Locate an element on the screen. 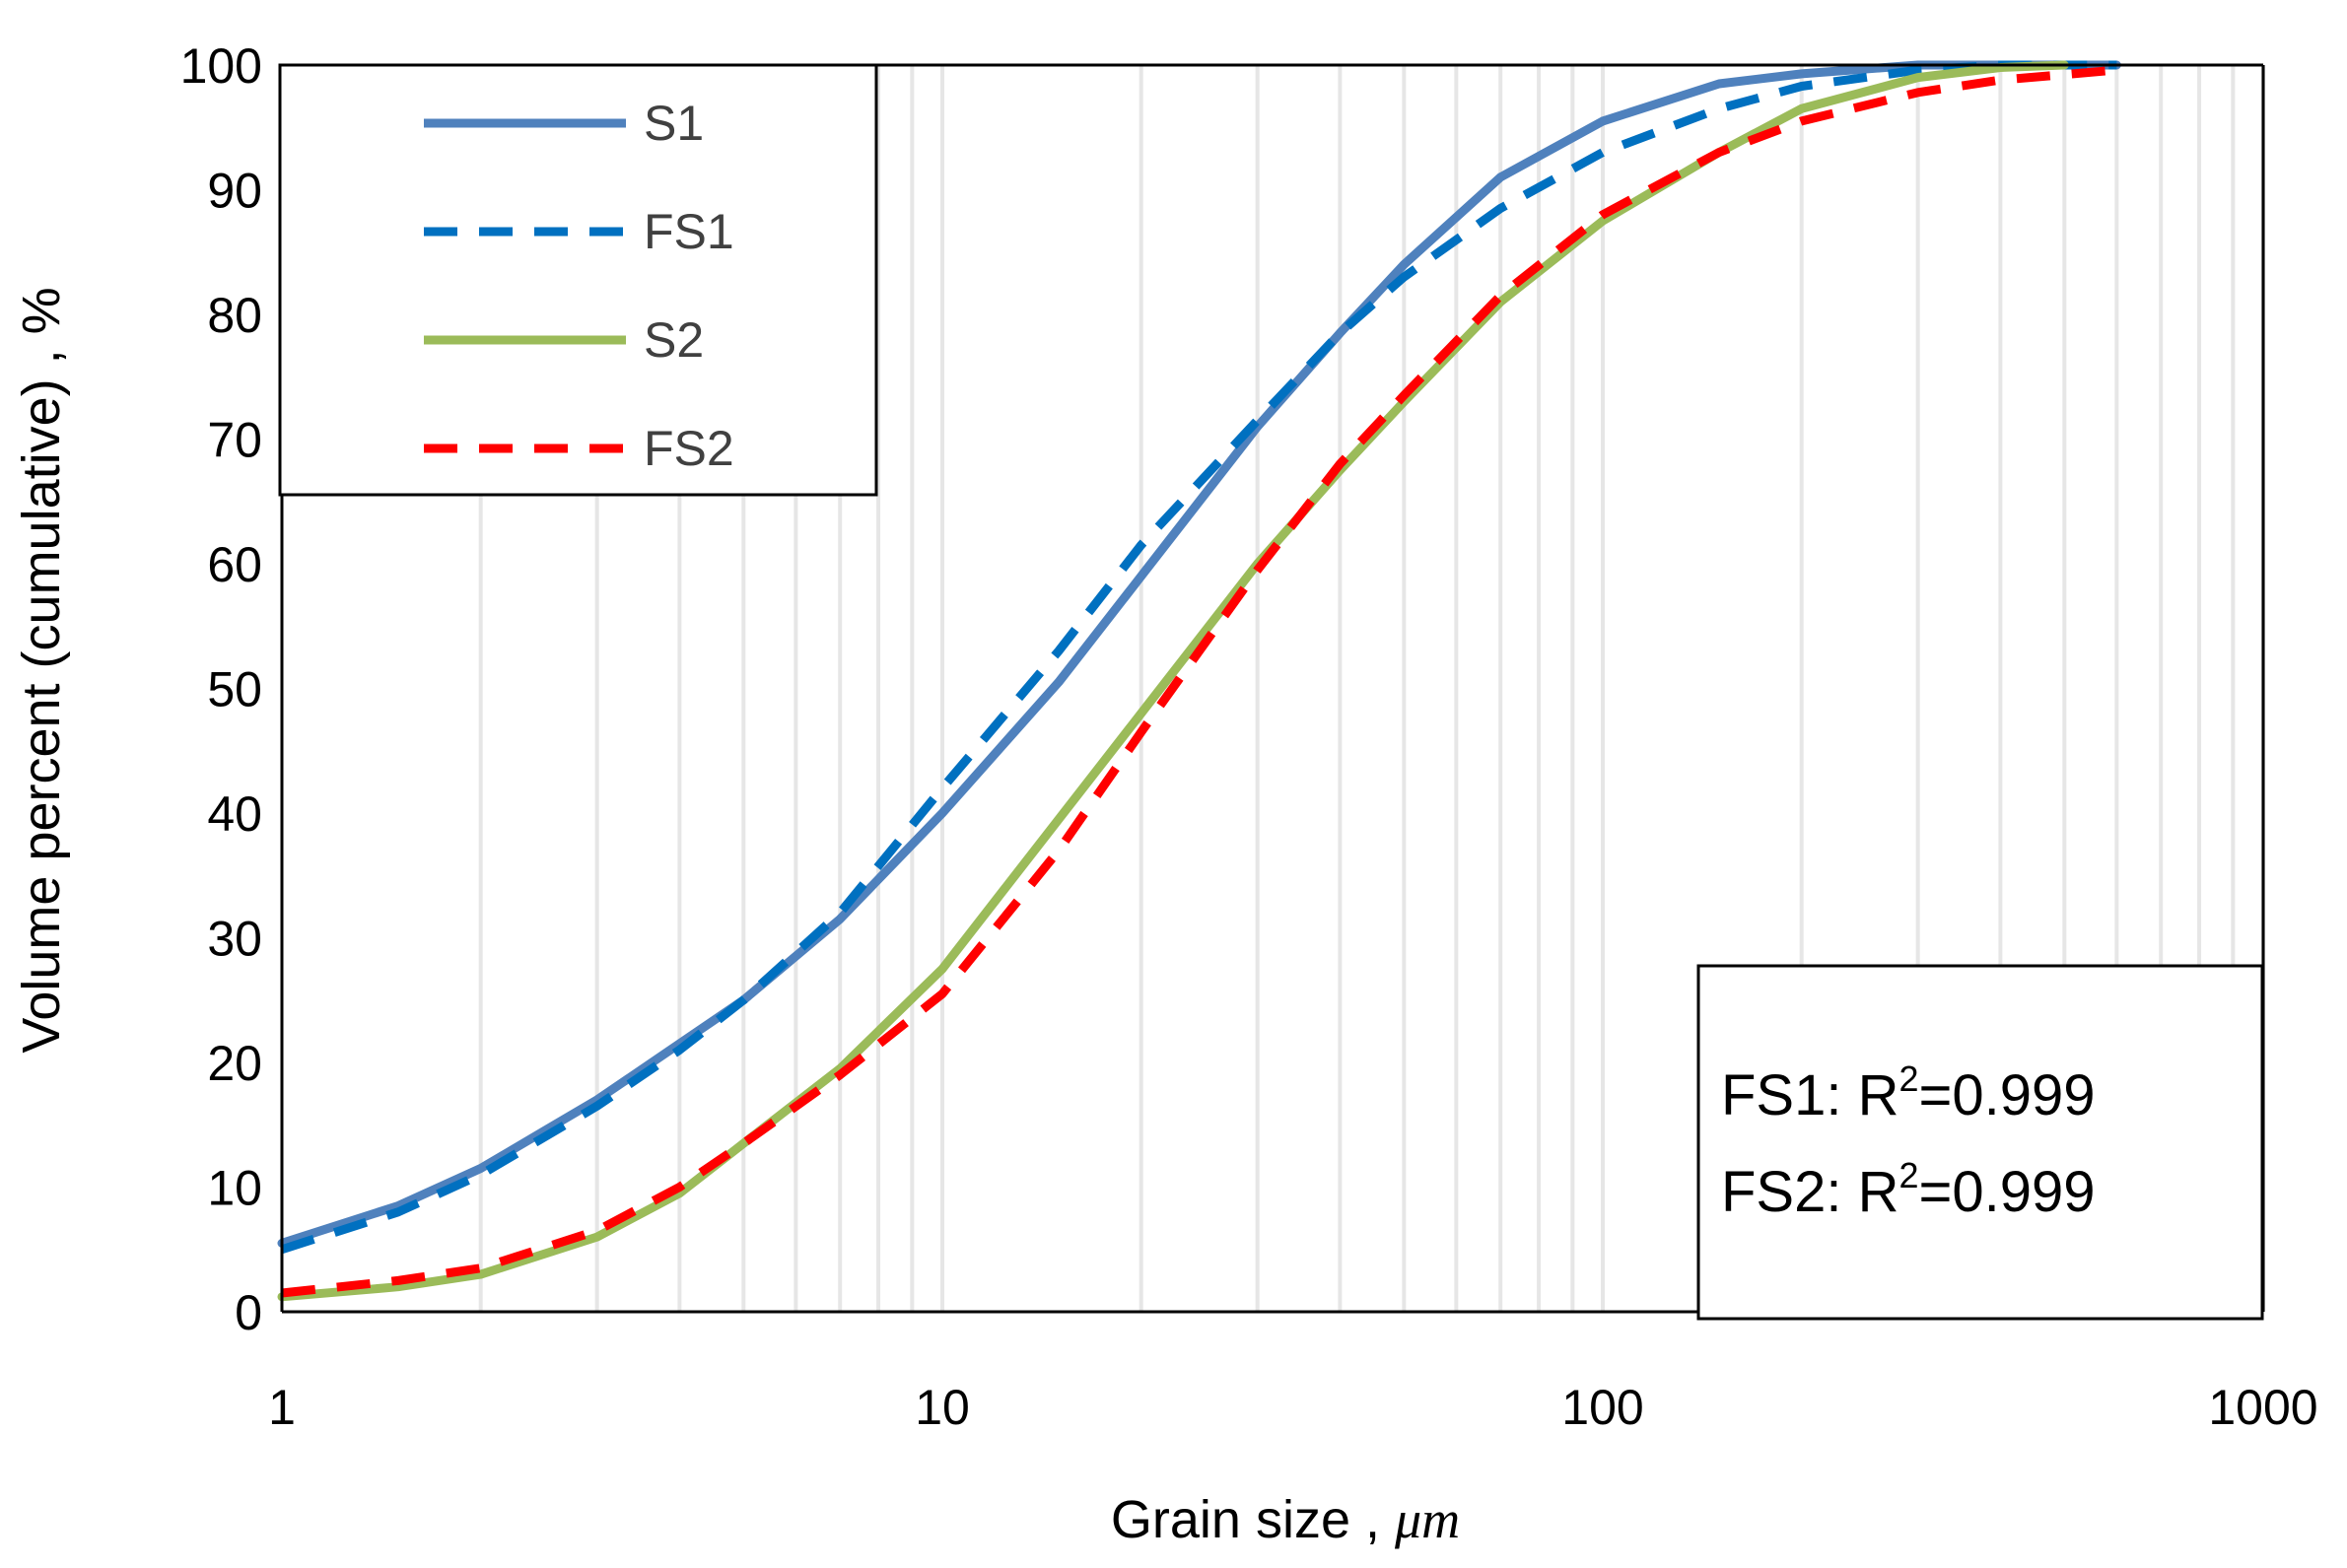 The width and height of the screenshot is (2347, 1568). r-squared-fs1: FS1: R2=0.999 is located at coordinates (1908, 1092).